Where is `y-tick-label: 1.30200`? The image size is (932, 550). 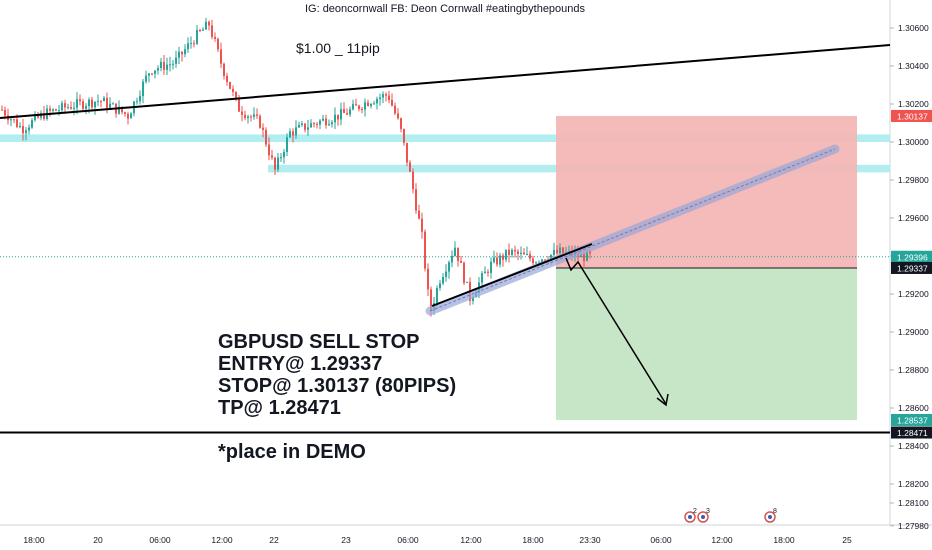
y-tick-label: 1.30200 is located at coordinates (913, 104).